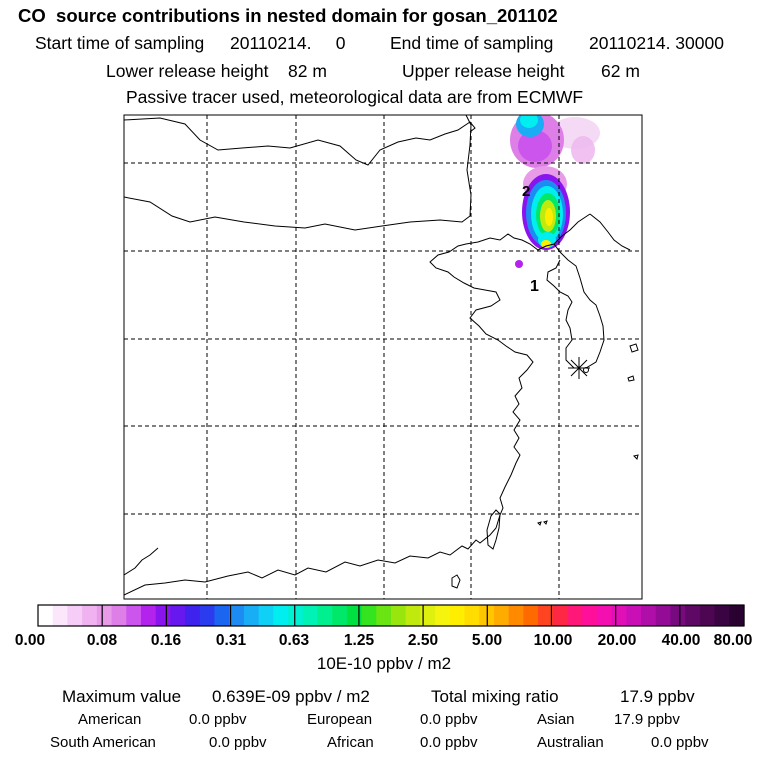  I want to click on start-time-label: Start time of sampling, so click(120, 43).